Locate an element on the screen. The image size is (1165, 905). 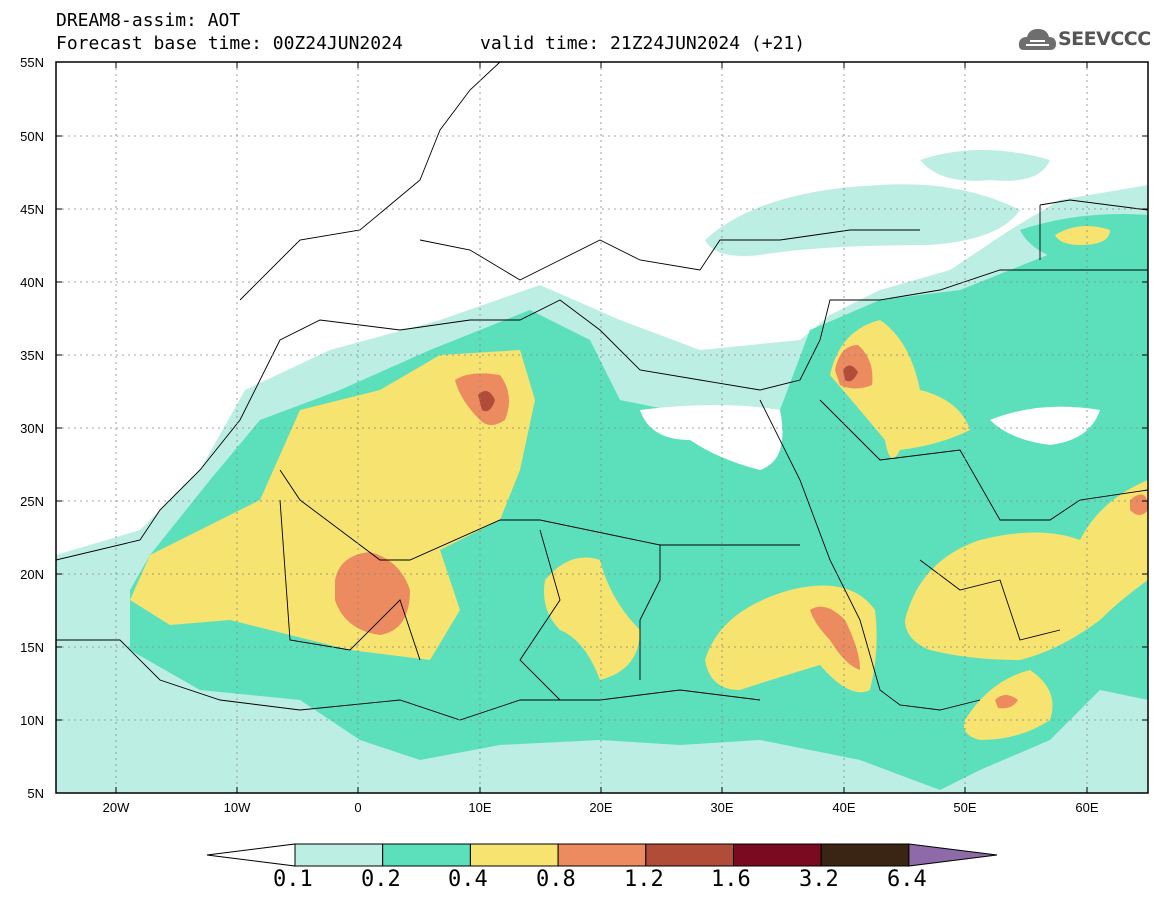
colorbar-max-arrow is located at coordinates (953, 855).